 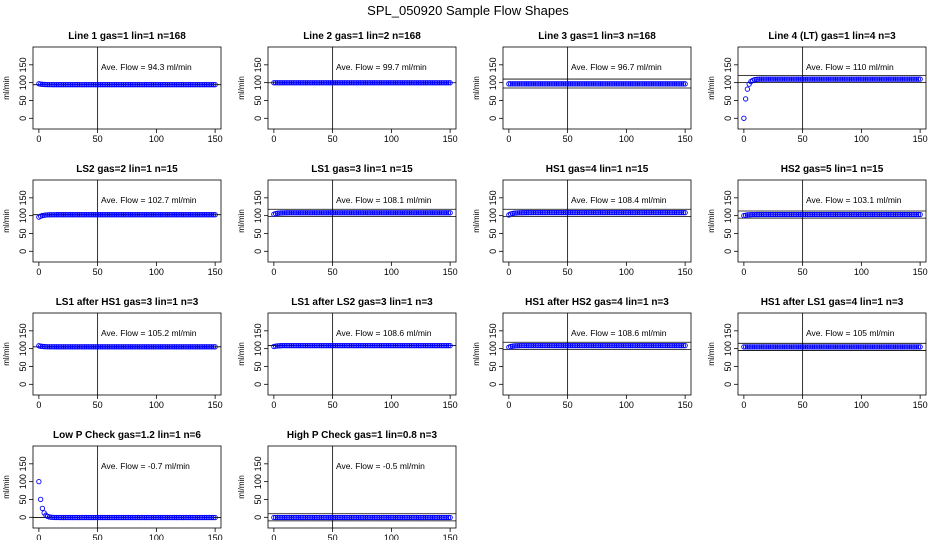 What do you see at coordinates (619, 200) in the screenshot?
I see `average-flow-annotation: Ave. Flow = 108.4 ml/min` at bounding box center [619, 200].